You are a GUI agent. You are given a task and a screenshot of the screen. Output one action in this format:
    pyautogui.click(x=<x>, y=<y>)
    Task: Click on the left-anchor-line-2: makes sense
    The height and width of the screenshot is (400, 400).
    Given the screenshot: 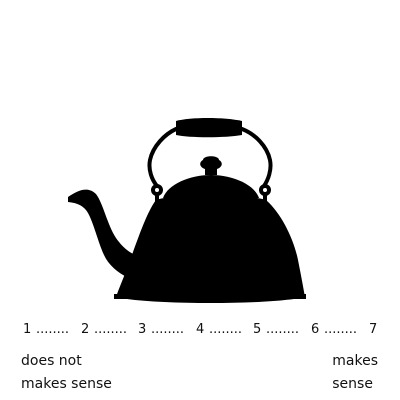 What is the action you would take?
    pyautogui.click(x=66, y=384)
    